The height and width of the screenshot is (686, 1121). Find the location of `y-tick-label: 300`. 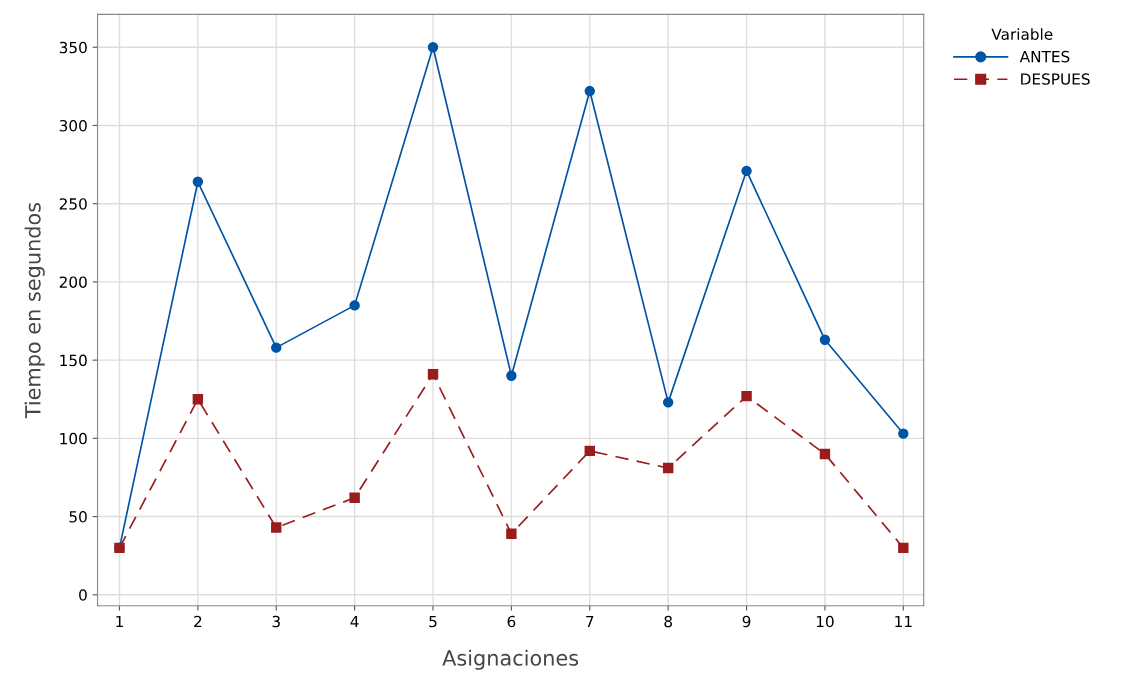

y-tick-label: 300 is located at coordinates (73, 125).